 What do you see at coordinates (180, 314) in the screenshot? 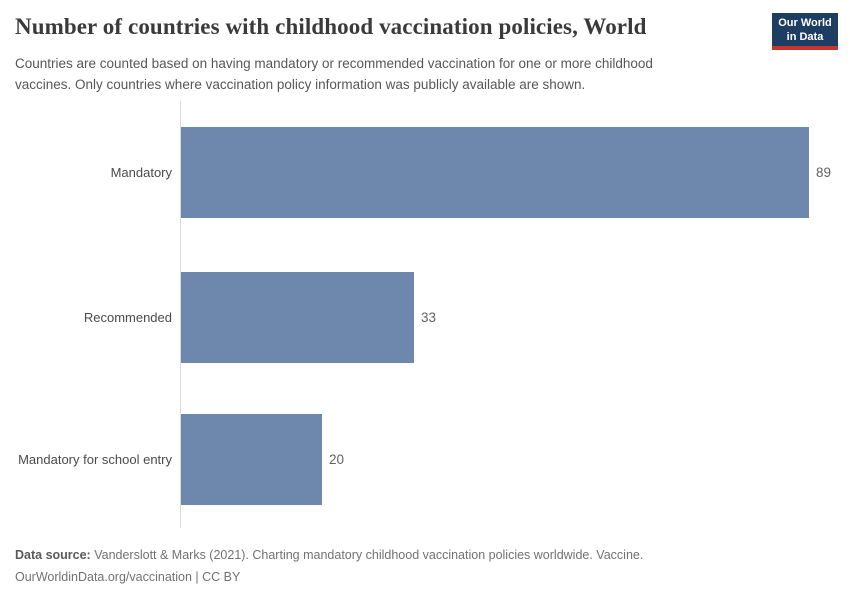
I see `y-axis-line` at bounding box center [180, 314].